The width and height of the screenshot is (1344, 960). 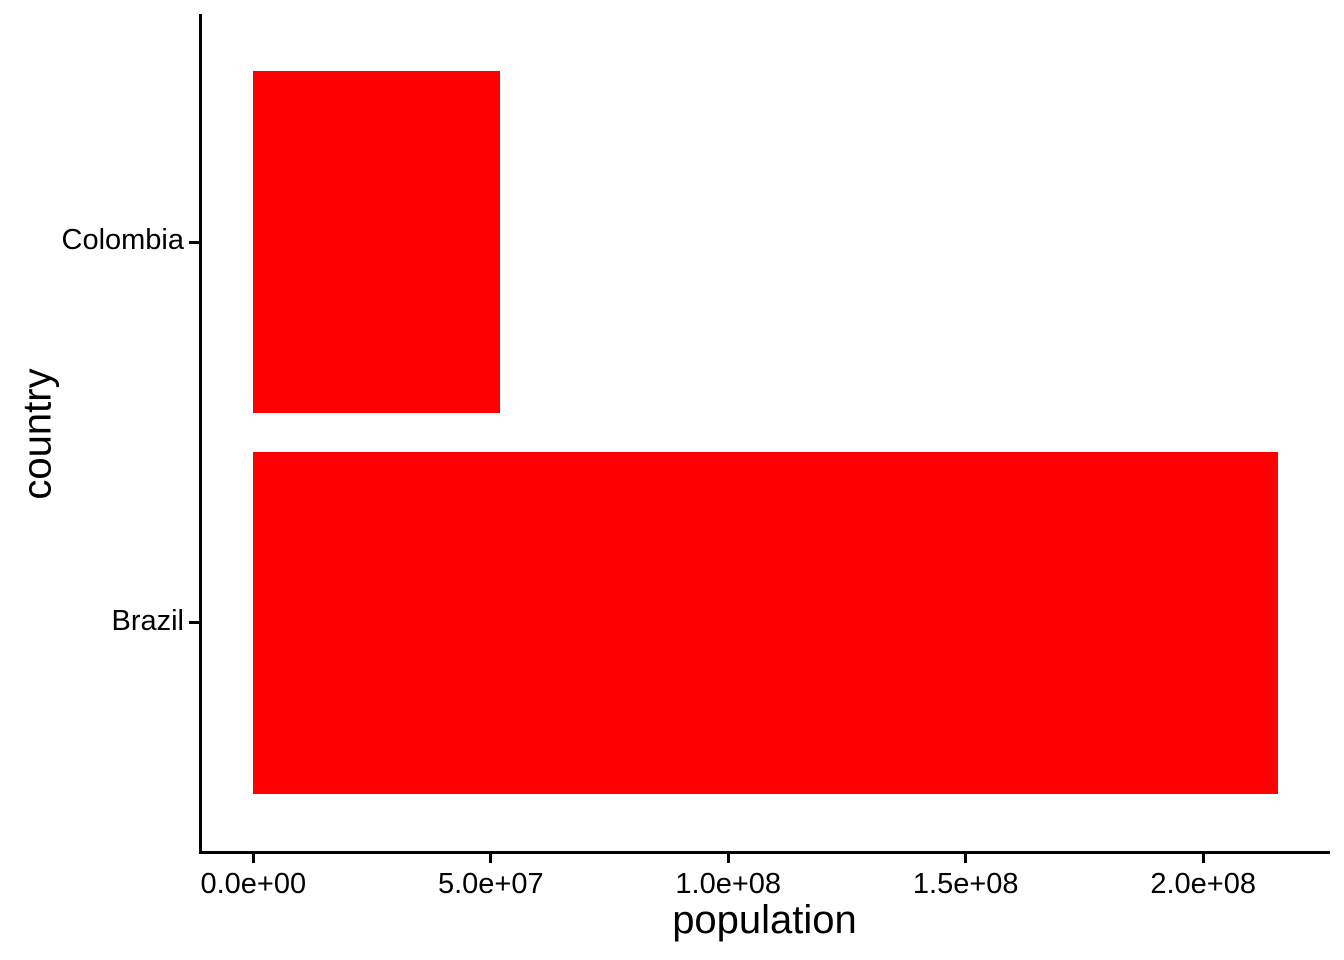 I want to click on x-axis-title: population, so click(x=764, y=920).